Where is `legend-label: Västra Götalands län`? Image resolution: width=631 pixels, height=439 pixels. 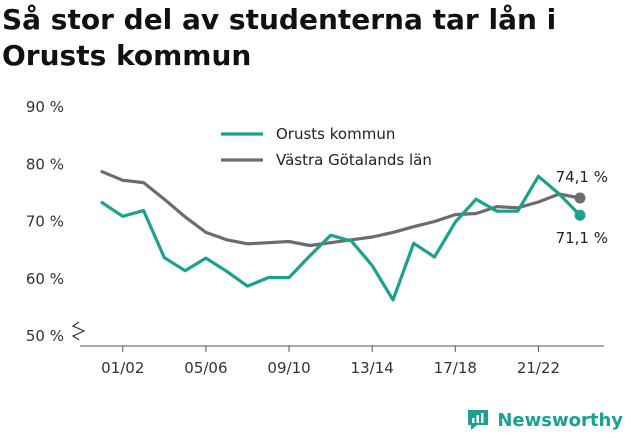 legend-label: Västra Götalands län is located at coordinates (354, 160).